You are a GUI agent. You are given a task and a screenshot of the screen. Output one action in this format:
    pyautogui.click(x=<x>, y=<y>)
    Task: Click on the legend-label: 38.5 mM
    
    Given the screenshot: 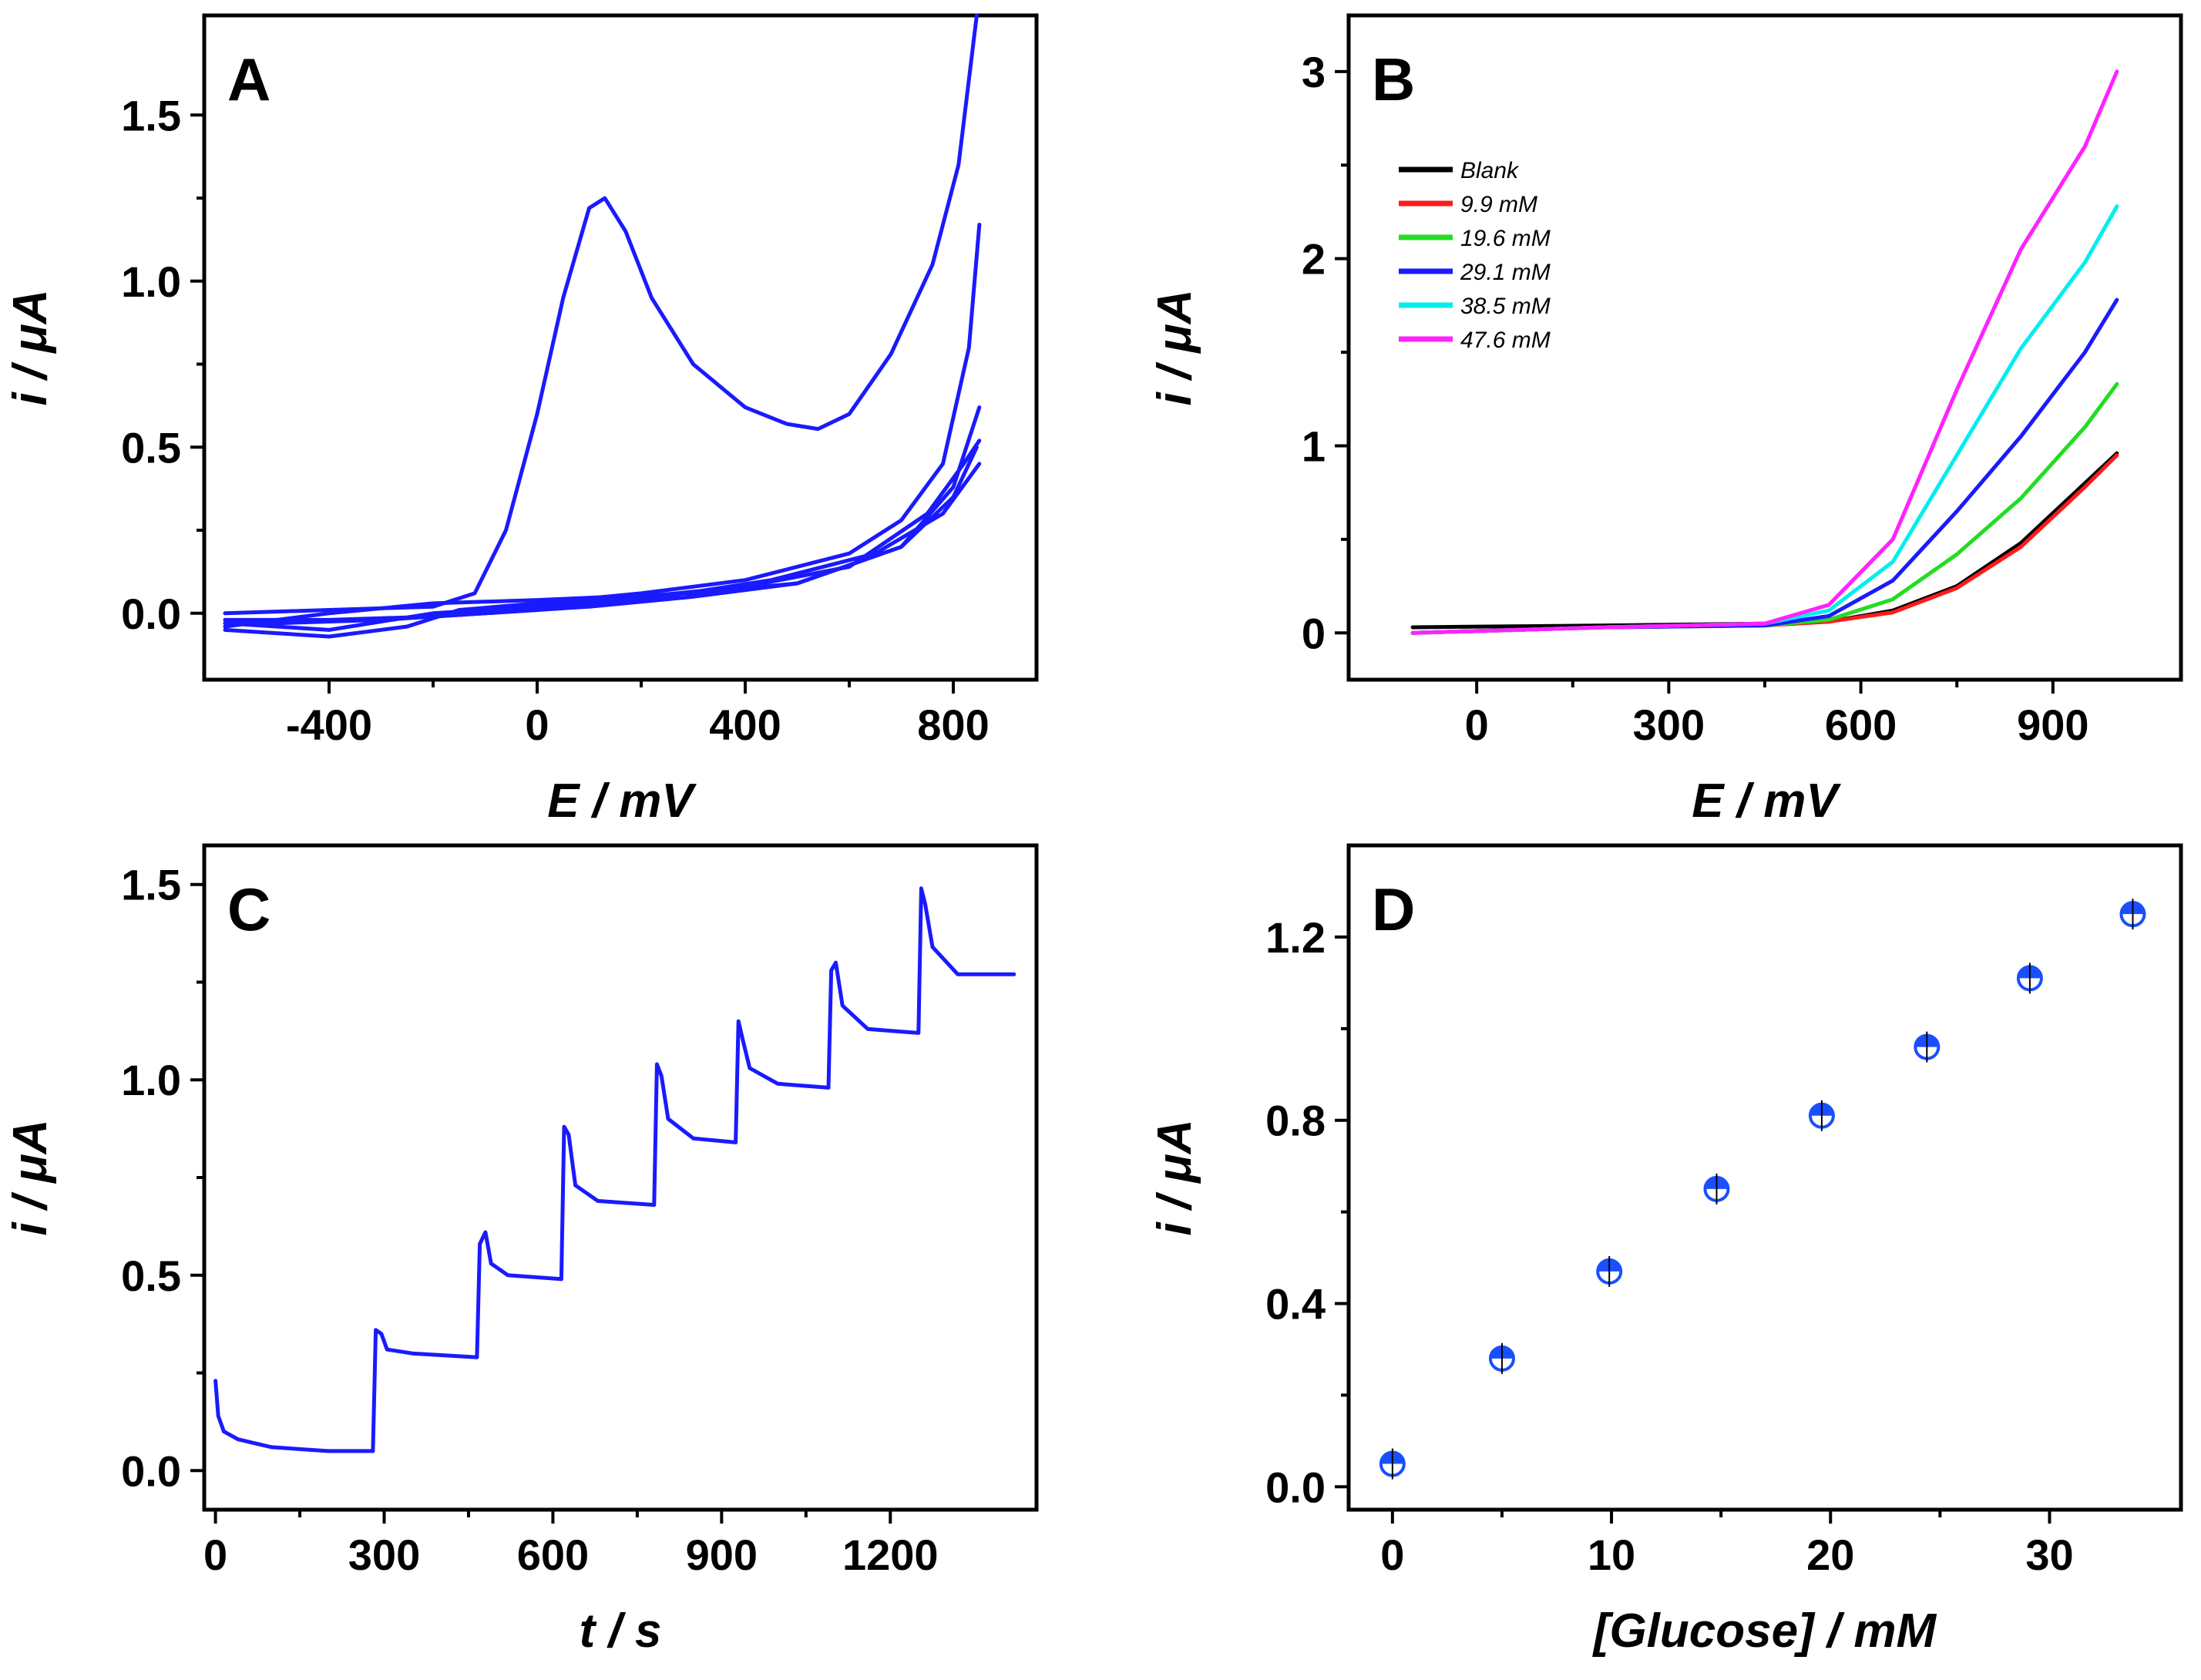 What is the action you would take?
    pyautogui.click(x=1505, y=307)
    